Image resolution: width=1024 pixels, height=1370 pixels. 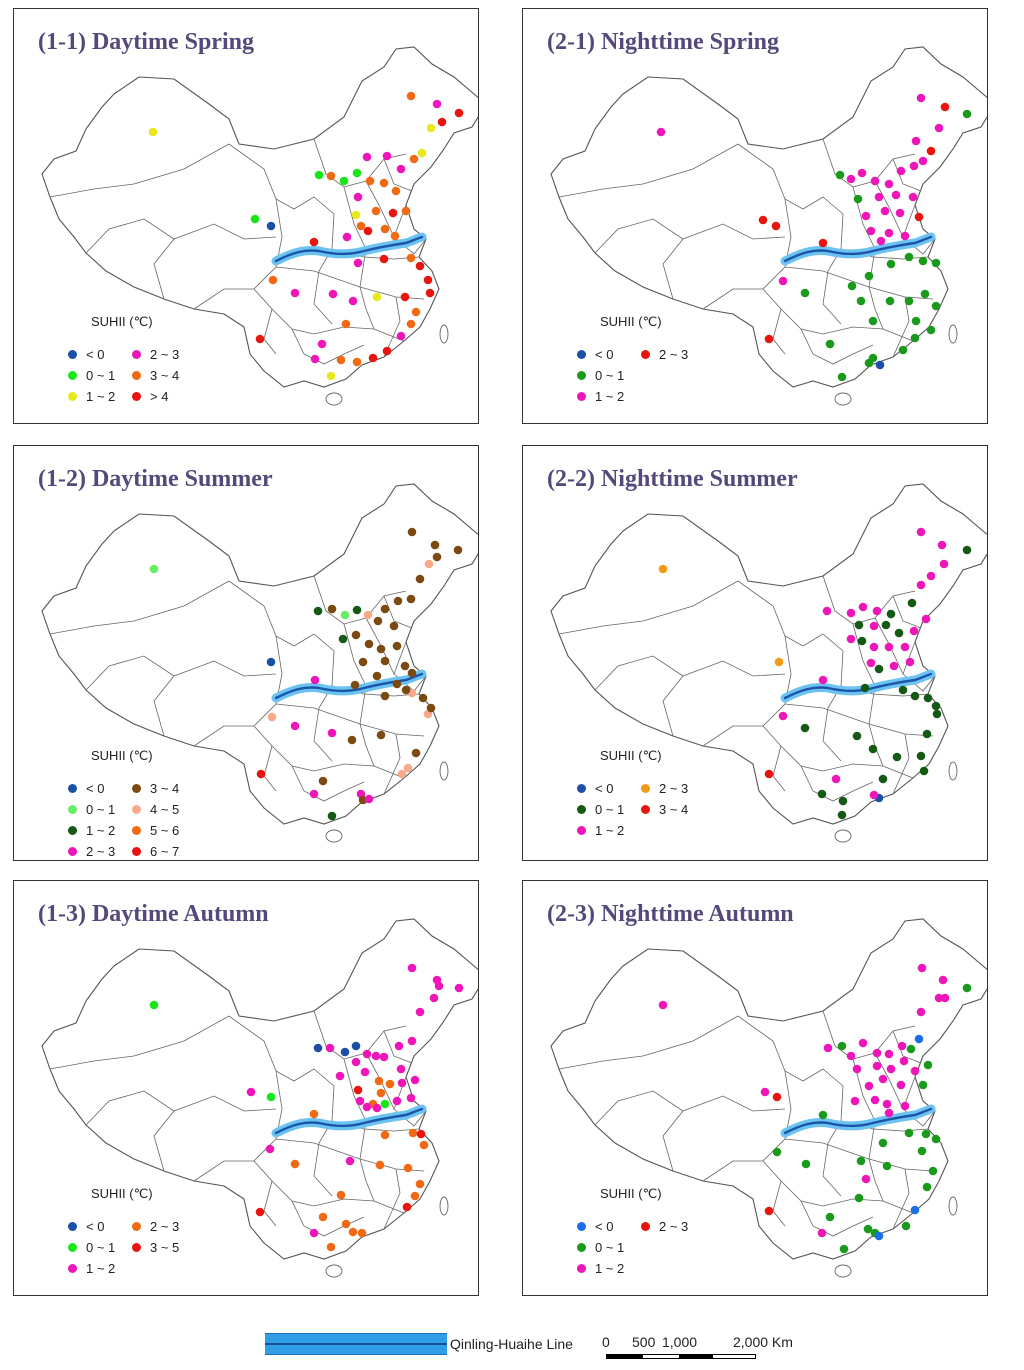 I want to click on qinling-huaihe-line-swatch, so click(x=356, y=1344).